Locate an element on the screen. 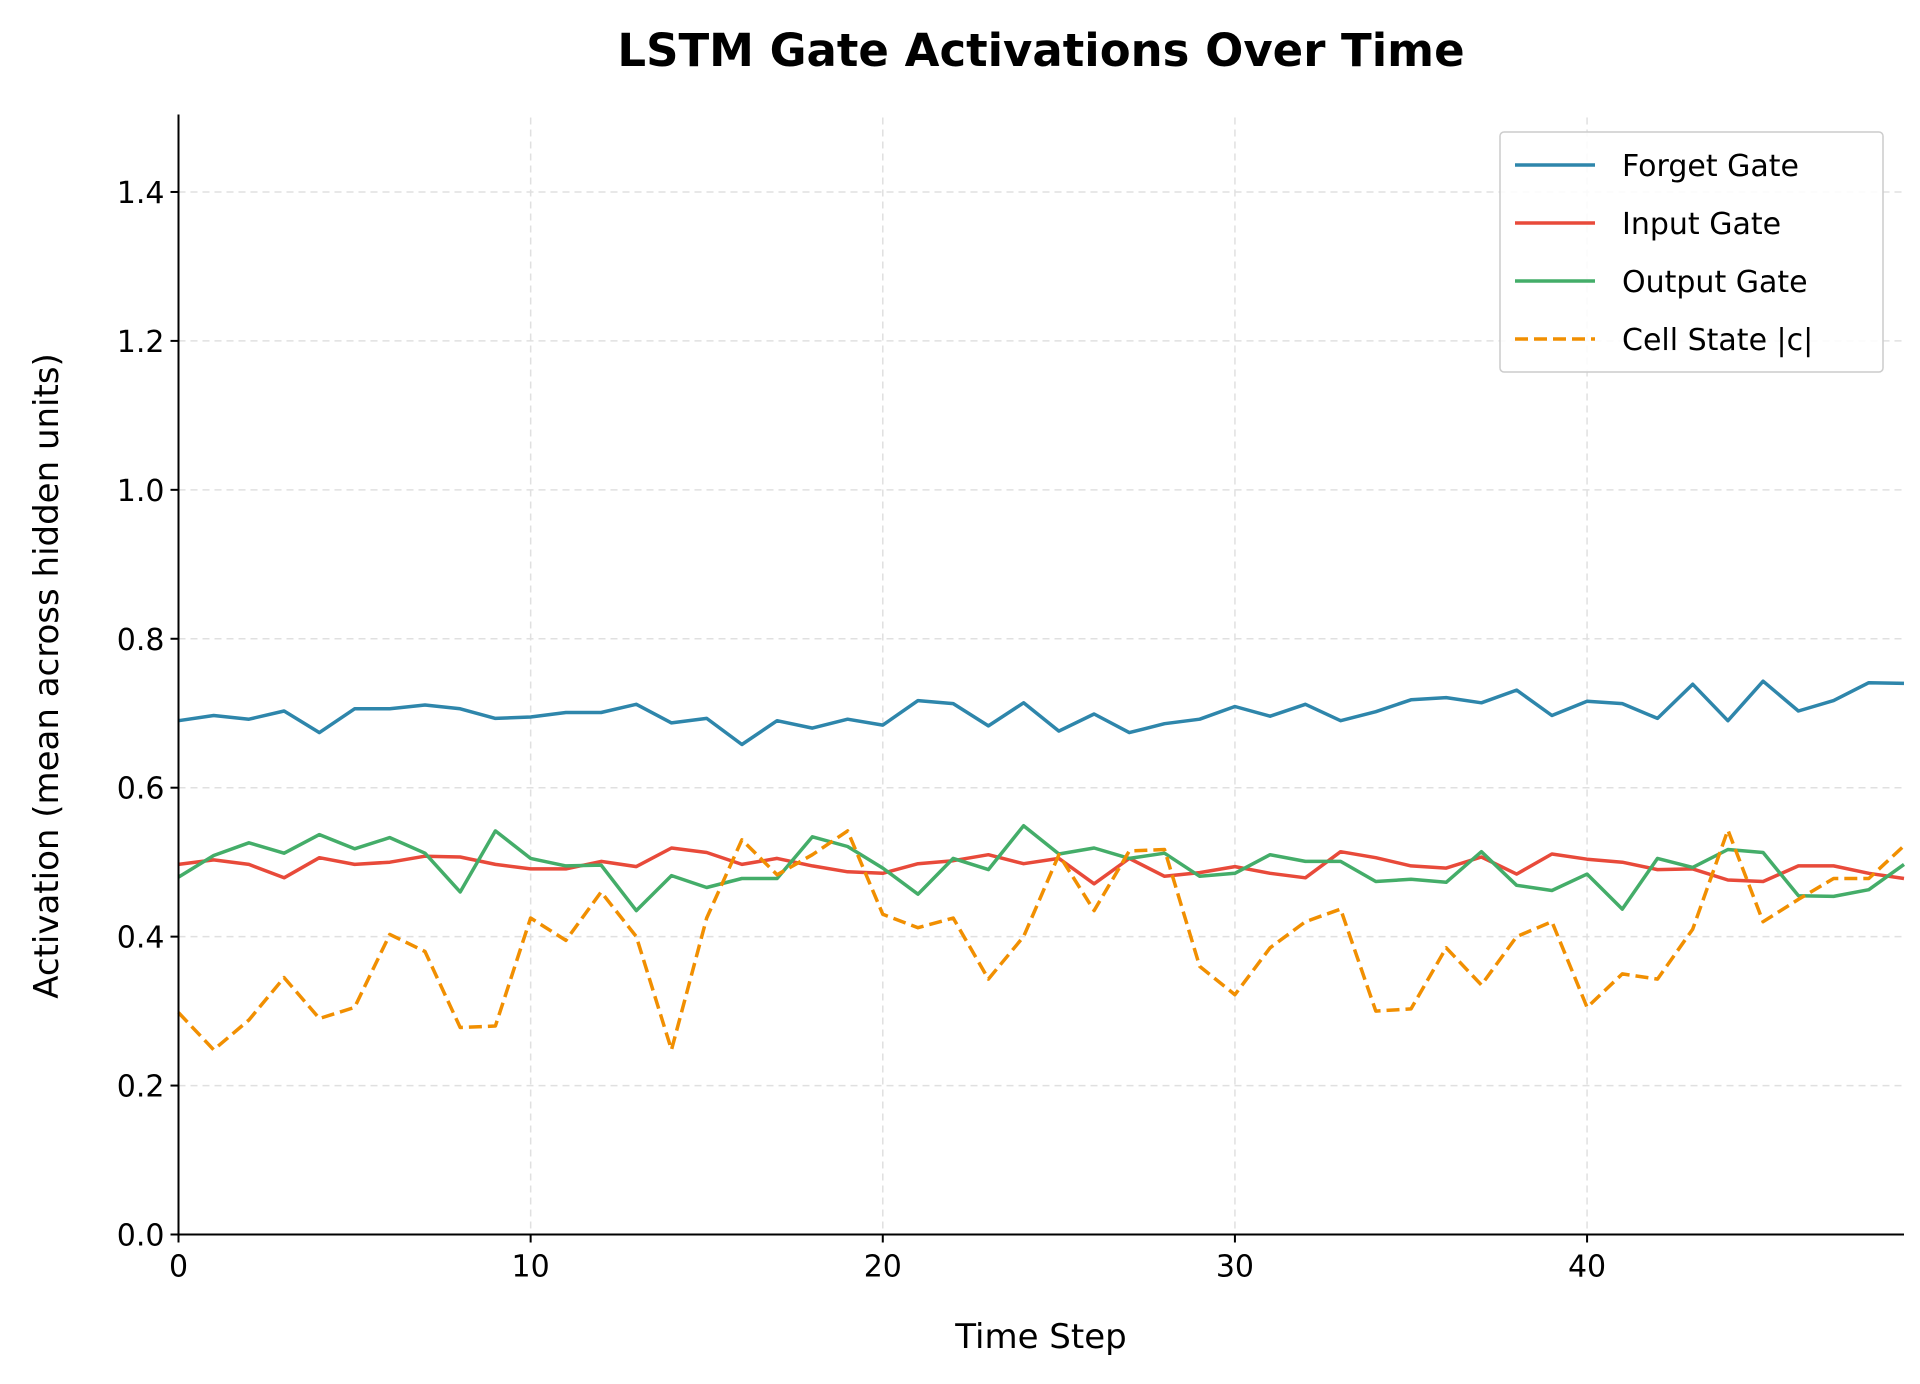 The image size is (1920, 1384). series-line-input-gate is located at coordinates (1041, 866).